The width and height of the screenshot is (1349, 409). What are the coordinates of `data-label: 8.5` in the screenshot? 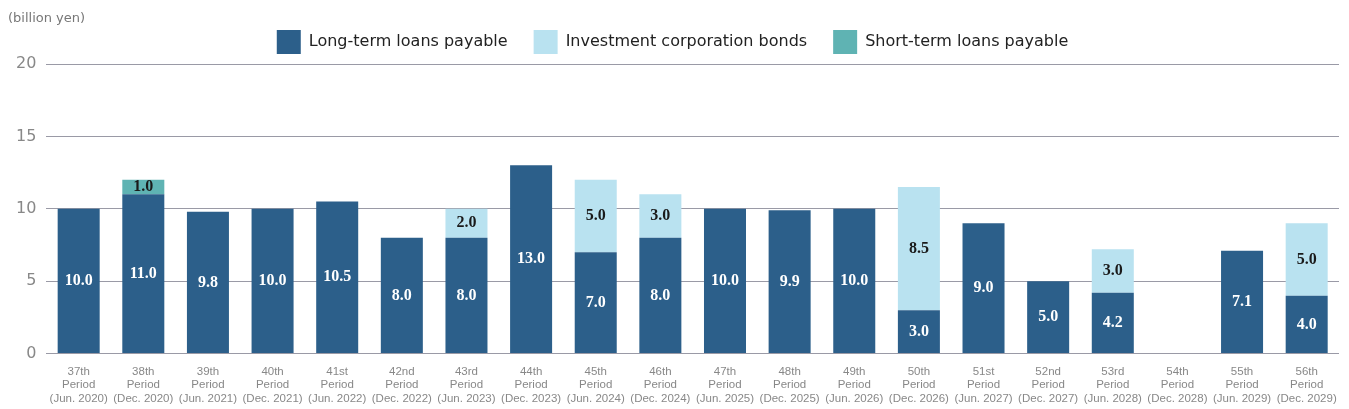 It's located at (918, 247).